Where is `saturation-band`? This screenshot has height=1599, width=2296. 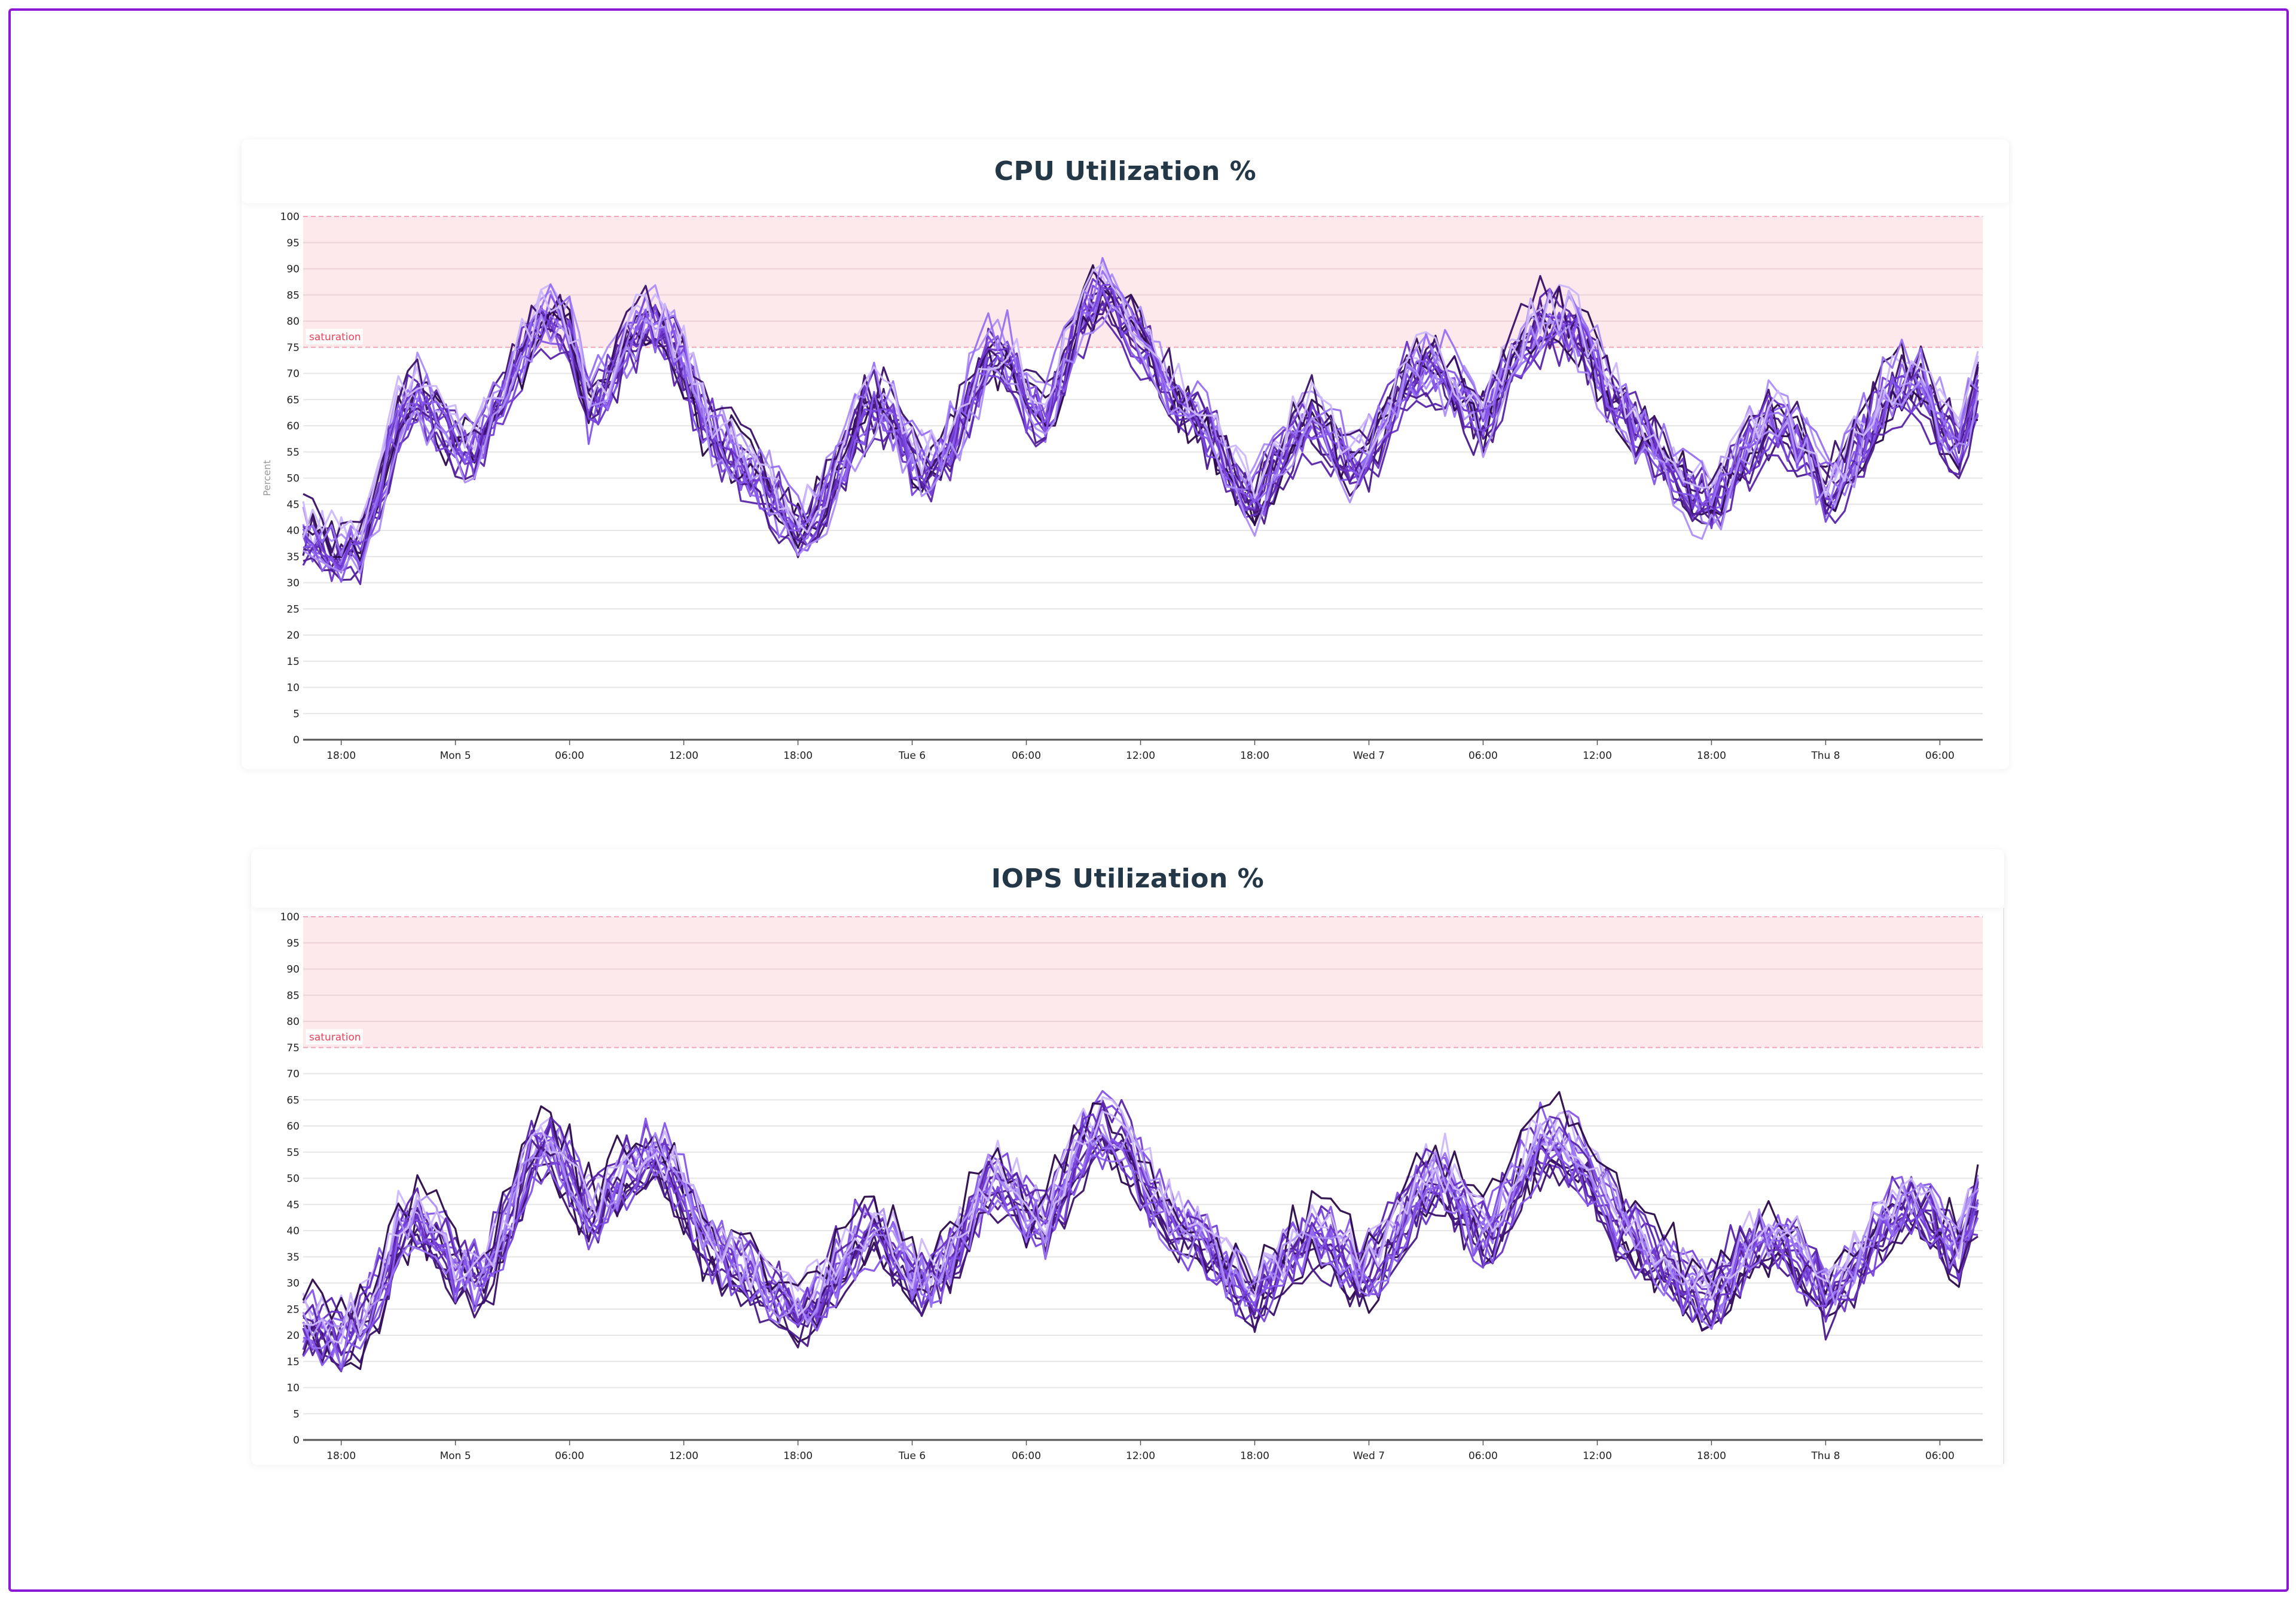
saturation-band is located at coordinates (1143, 982).